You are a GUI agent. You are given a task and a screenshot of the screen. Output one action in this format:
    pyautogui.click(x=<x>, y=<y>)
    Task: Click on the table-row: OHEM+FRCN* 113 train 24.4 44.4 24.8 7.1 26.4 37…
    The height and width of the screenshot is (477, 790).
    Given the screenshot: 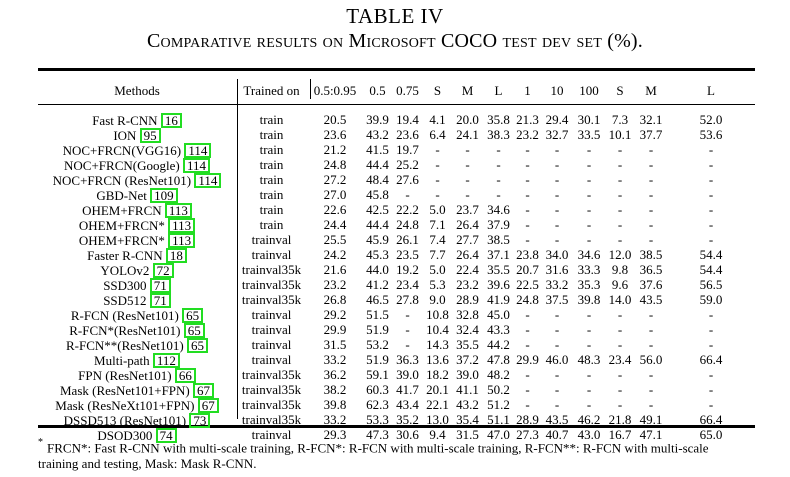 What is the action you would take?
    pyautogui.click(x=396, y=225)
    